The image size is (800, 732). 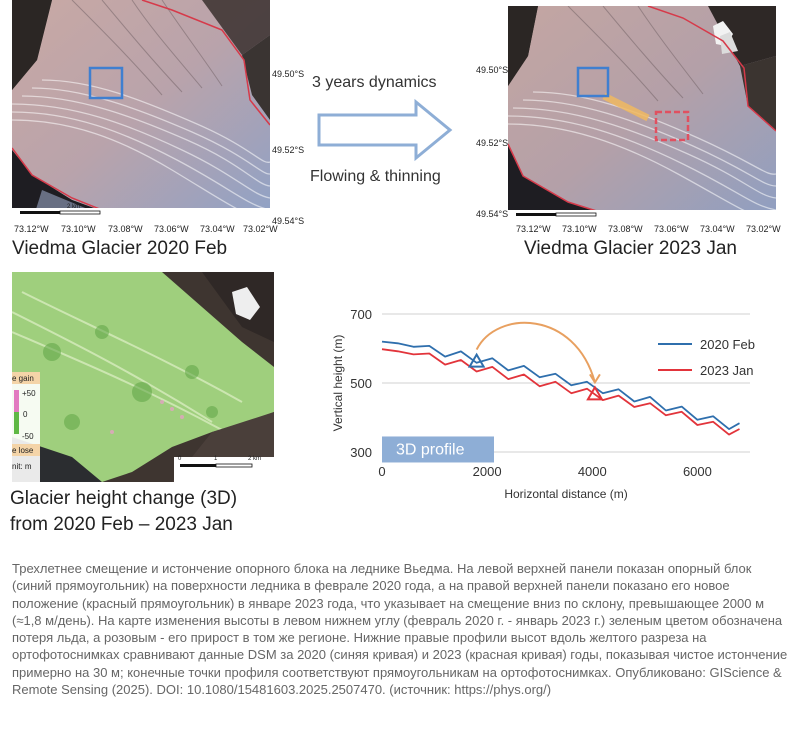 What do you see at coordinates (381, 471) in the screenshot?
I see `x-tick-label: 0` at bounding box center [381, 471].